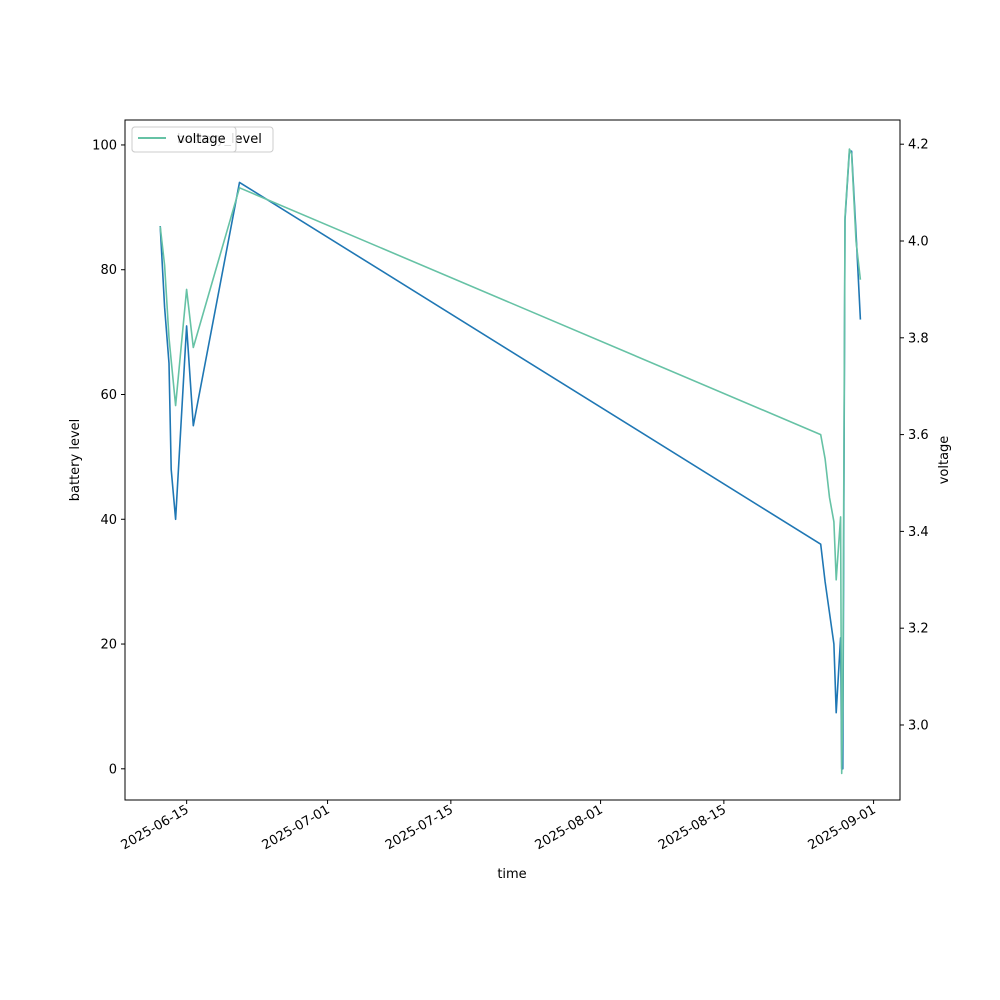 The image size is (1000, 1000). Describe the element at coordinates (511, 874) in the screenshot. I see `x-axis-label: time` at that location.